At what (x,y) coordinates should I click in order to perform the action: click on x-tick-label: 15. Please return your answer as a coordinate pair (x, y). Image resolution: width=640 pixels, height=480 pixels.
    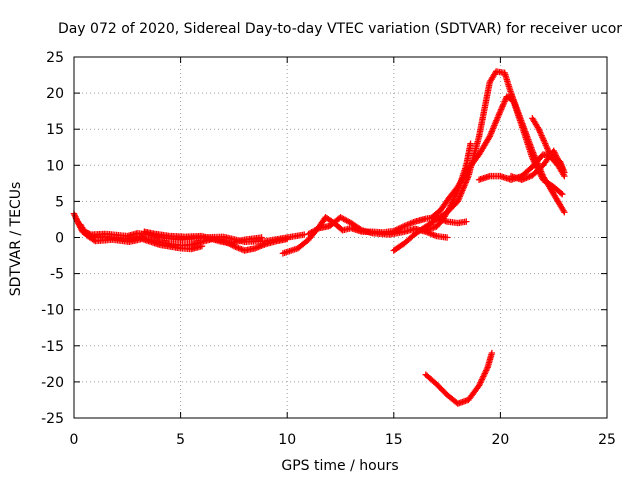
    Looking at the image, I should click on (394, 440).